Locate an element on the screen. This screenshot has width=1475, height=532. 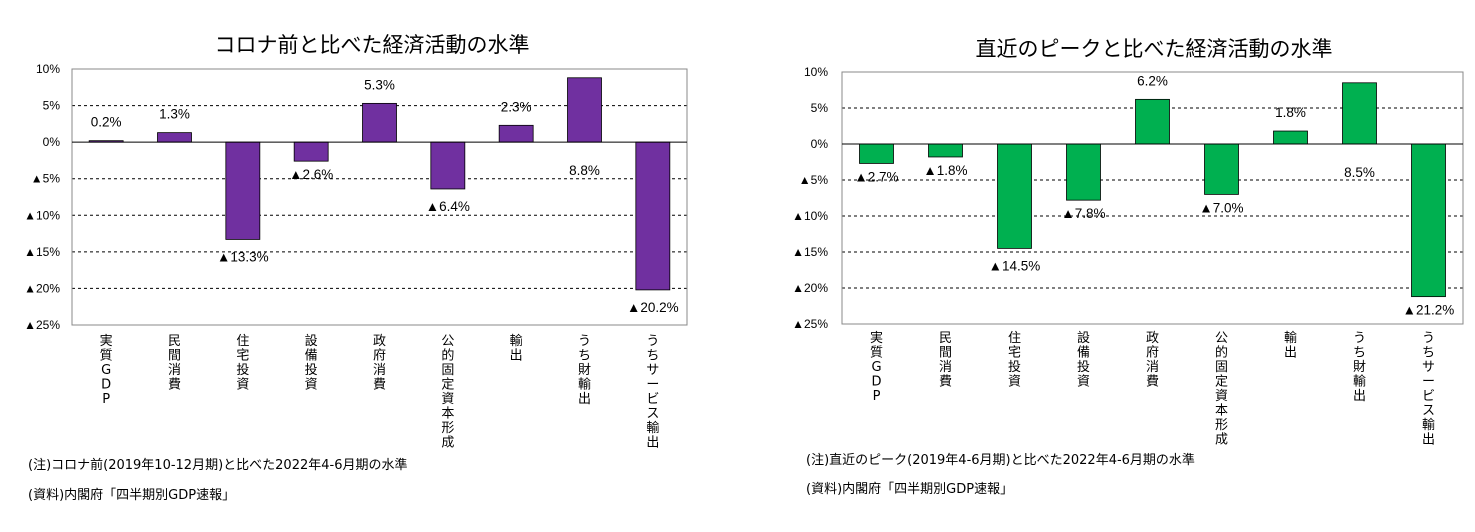
chart-title: 直近のピークと比べた経済活動の水準 is located at coordinates (1154, 49).